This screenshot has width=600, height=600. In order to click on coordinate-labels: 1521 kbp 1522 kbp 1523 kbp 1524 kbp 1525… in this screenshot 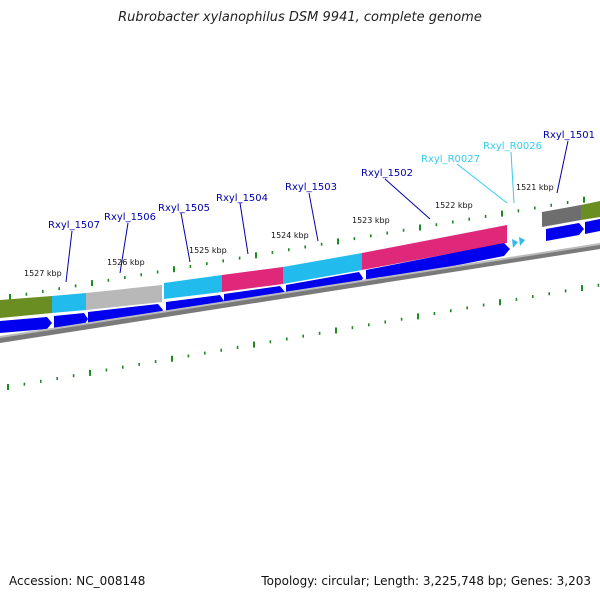, I will do `click(289, 230)`.